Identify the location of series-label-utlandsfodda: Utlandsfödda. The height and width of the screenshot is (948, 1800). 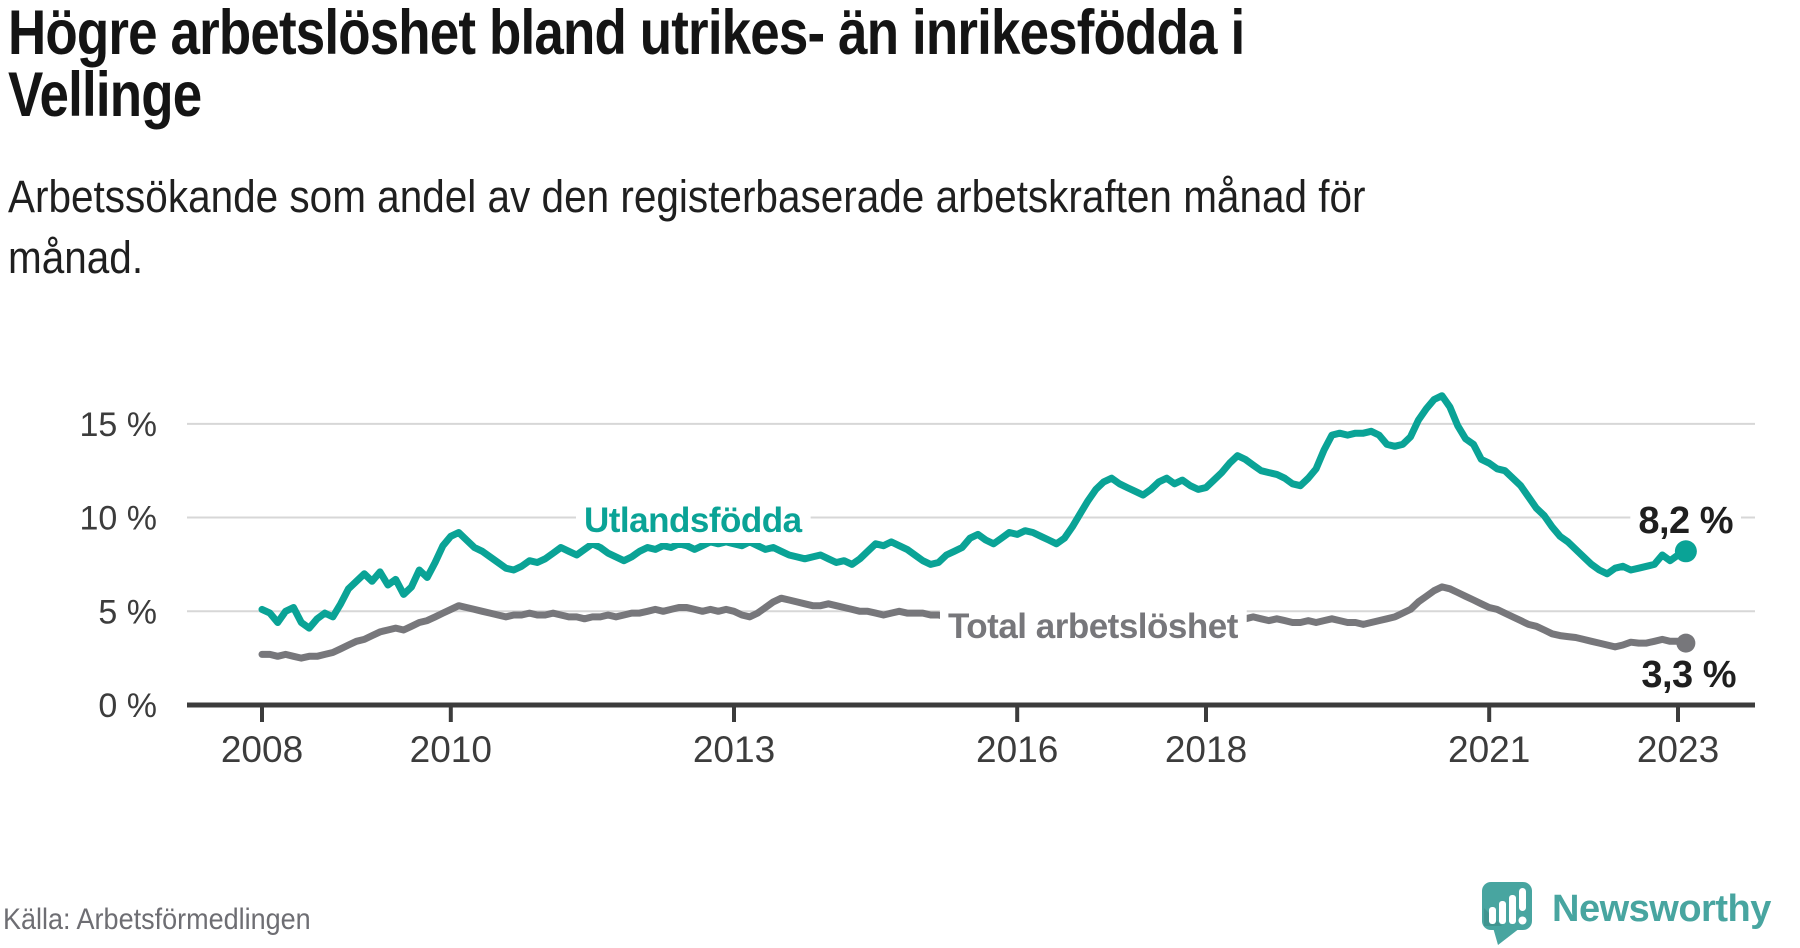
(693, 520).